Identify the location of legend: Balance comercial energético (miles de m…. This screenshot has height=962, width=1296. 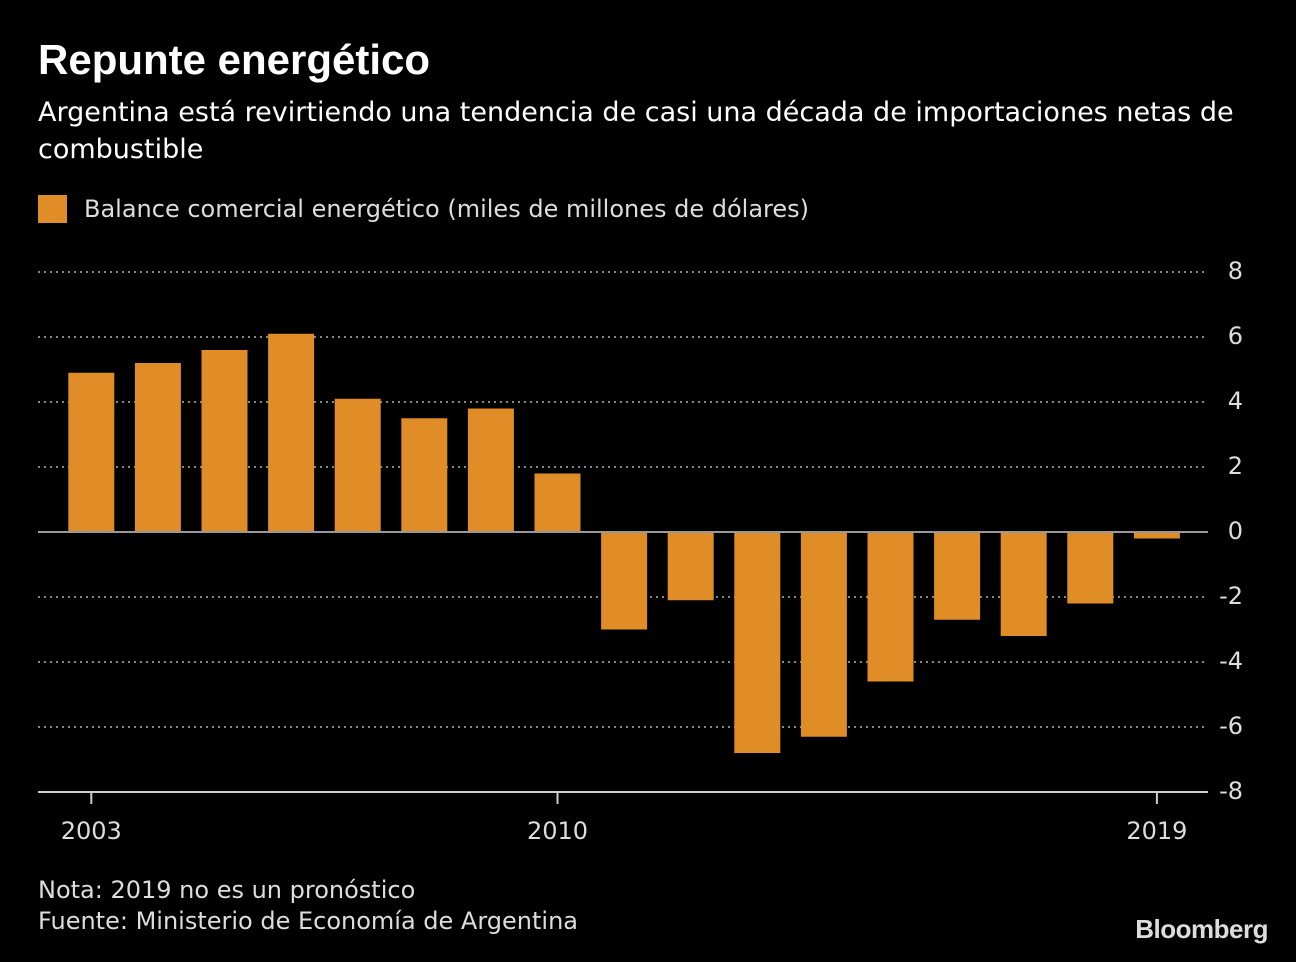
(423, 209).